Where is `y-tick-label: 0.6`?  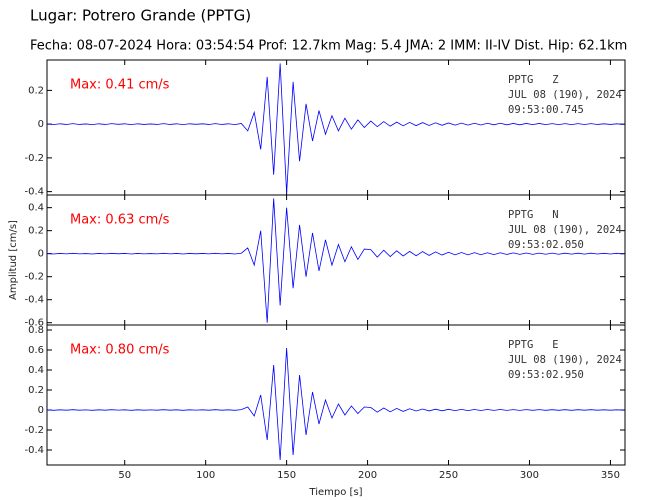
y-tick-label: 0.6 is located at coordinates (36, 350).